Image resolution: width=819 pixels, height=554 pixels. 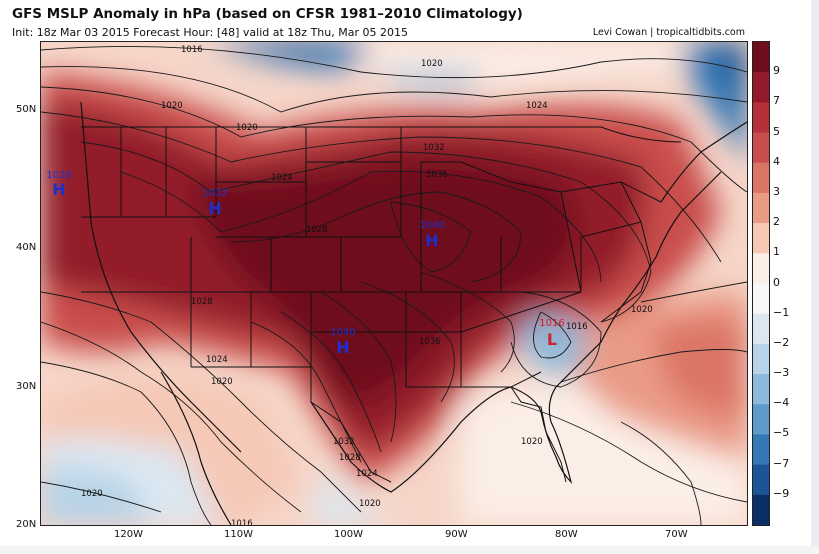 What do you see at coordinates (668, 32) in the screenshot?
I see `credit-label: Levi Cowan | tropicaltidbits.com` at bounding box center [668, 32].